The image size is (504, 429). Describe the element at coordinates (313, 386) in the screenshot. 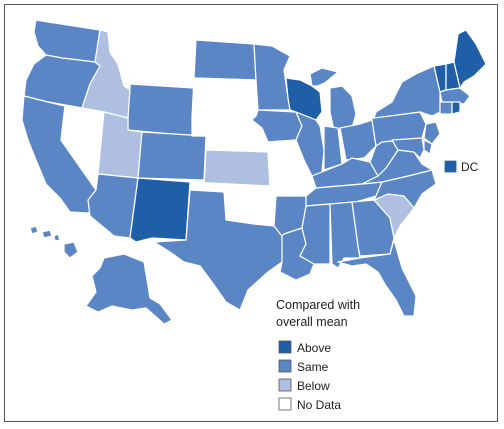

I see `legend-label-below: Below` at that location.